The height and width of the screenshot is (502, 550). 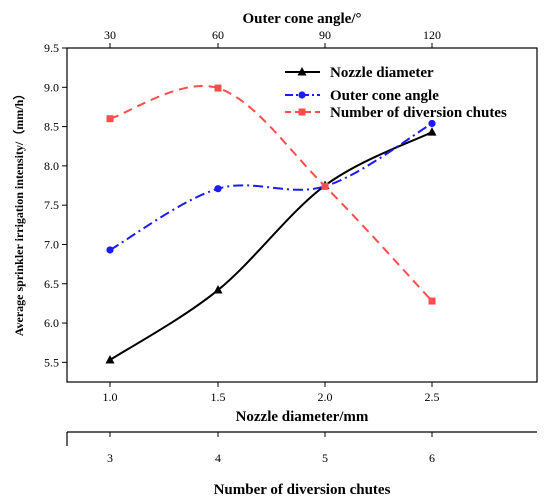 I want to click on top-tick-label: 30, so click(x=110, y=35).